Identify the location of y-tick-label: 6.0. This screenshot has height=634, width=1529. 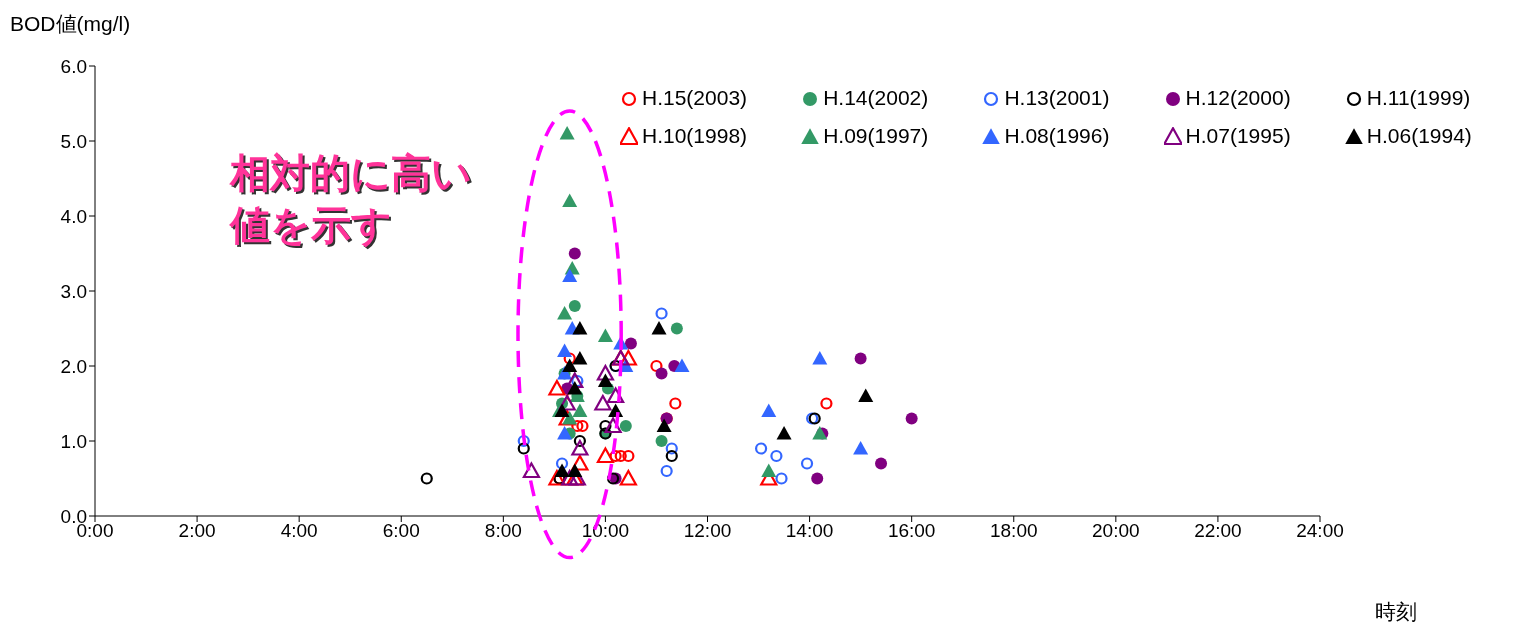
(73, 66).